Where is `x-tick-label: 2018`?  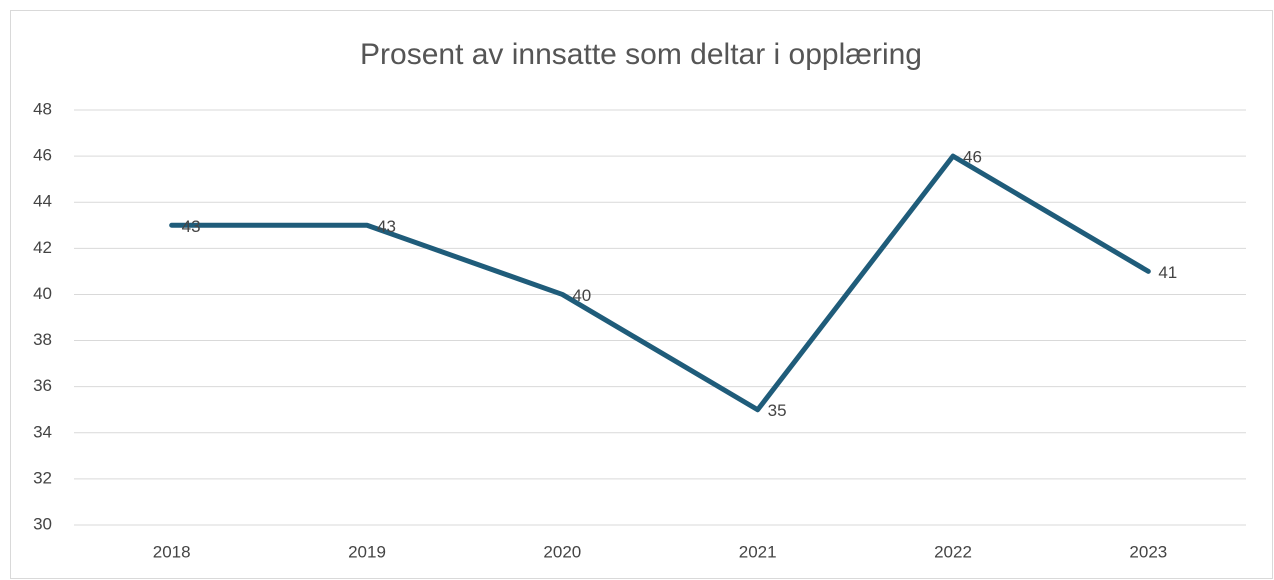
x-tick-label: 2018 is located at coordinates (172, 551).